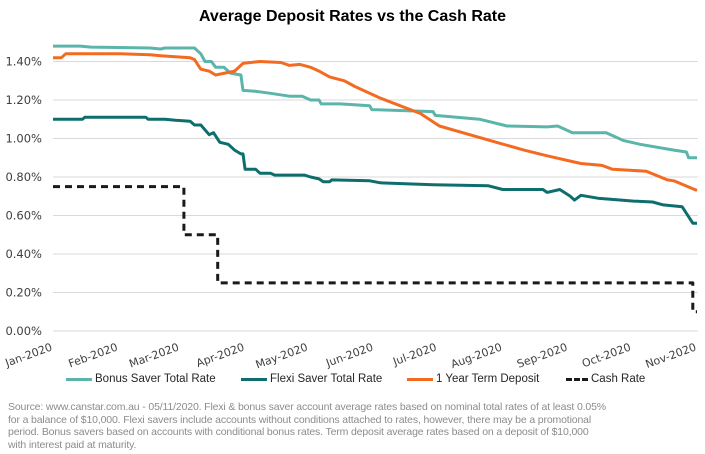  I want to click on x-tick-label: Sep-2020, so click(542, 355).